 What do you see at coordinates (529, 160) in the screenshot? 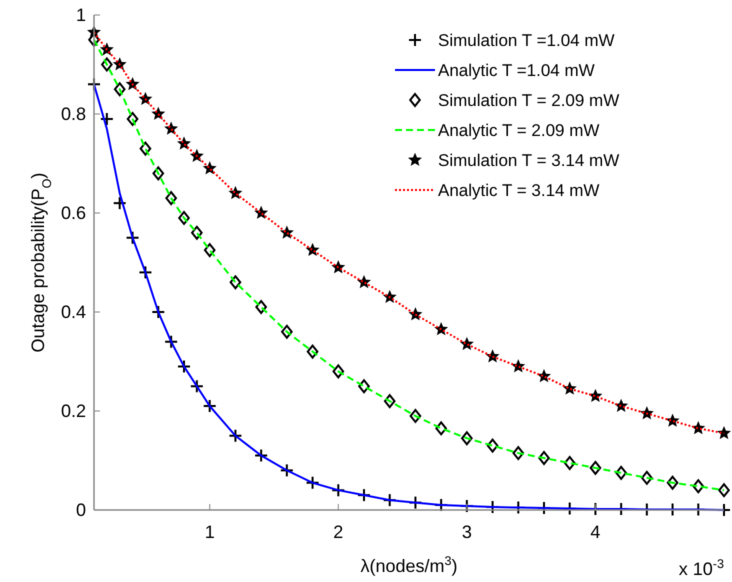
I see `legend-label: Simulation T = 3.14 mW` at bounding box center [529, 160].